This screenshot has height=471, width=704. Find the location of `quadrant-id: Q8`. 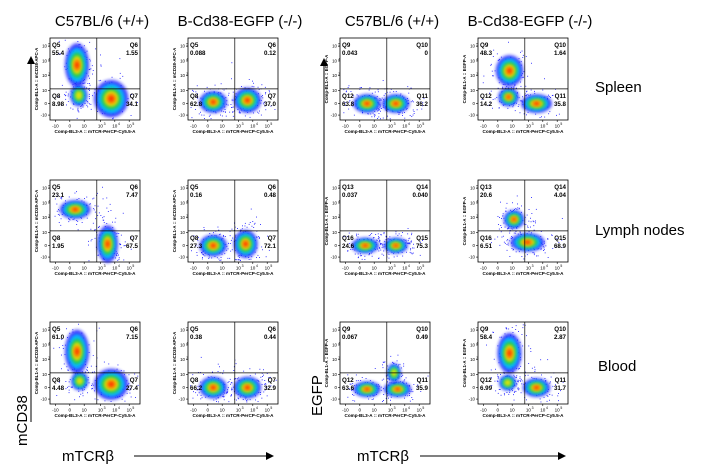

quadrant-id: Q8 is located at coordinates (194, 380).